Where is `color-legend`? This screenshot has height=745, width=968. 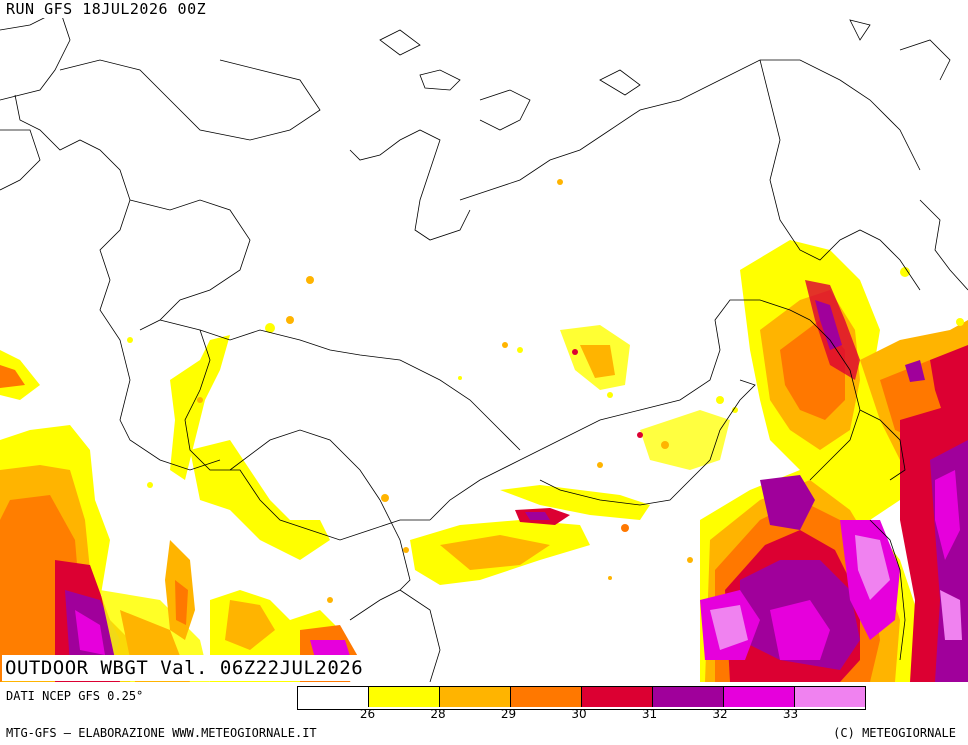 color-legend is located at coordinates (581, 698).